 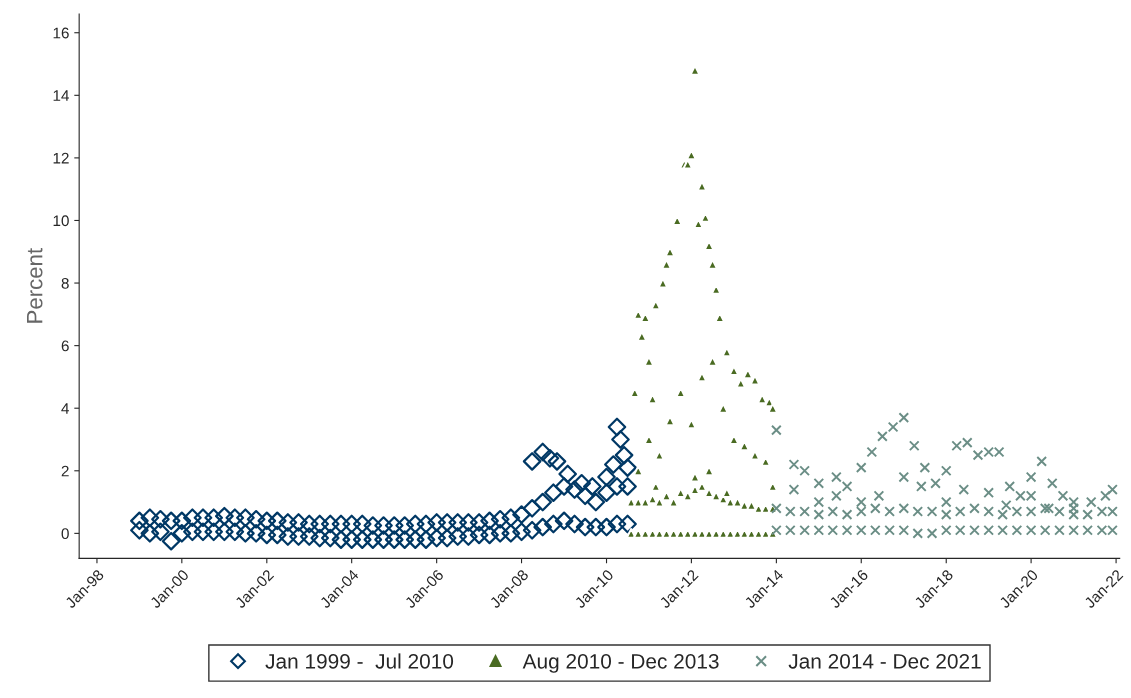 What do you see at coordinates (359, 661) in the screenshot?
I see `legend-label: Jan 1999 - Jul 2010` at bounding box center [359, 661].